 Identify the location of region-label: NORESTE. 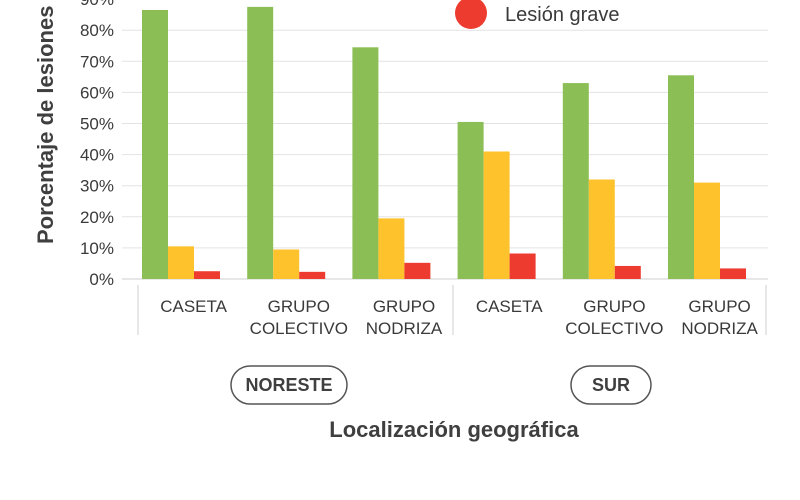
(288, 385).